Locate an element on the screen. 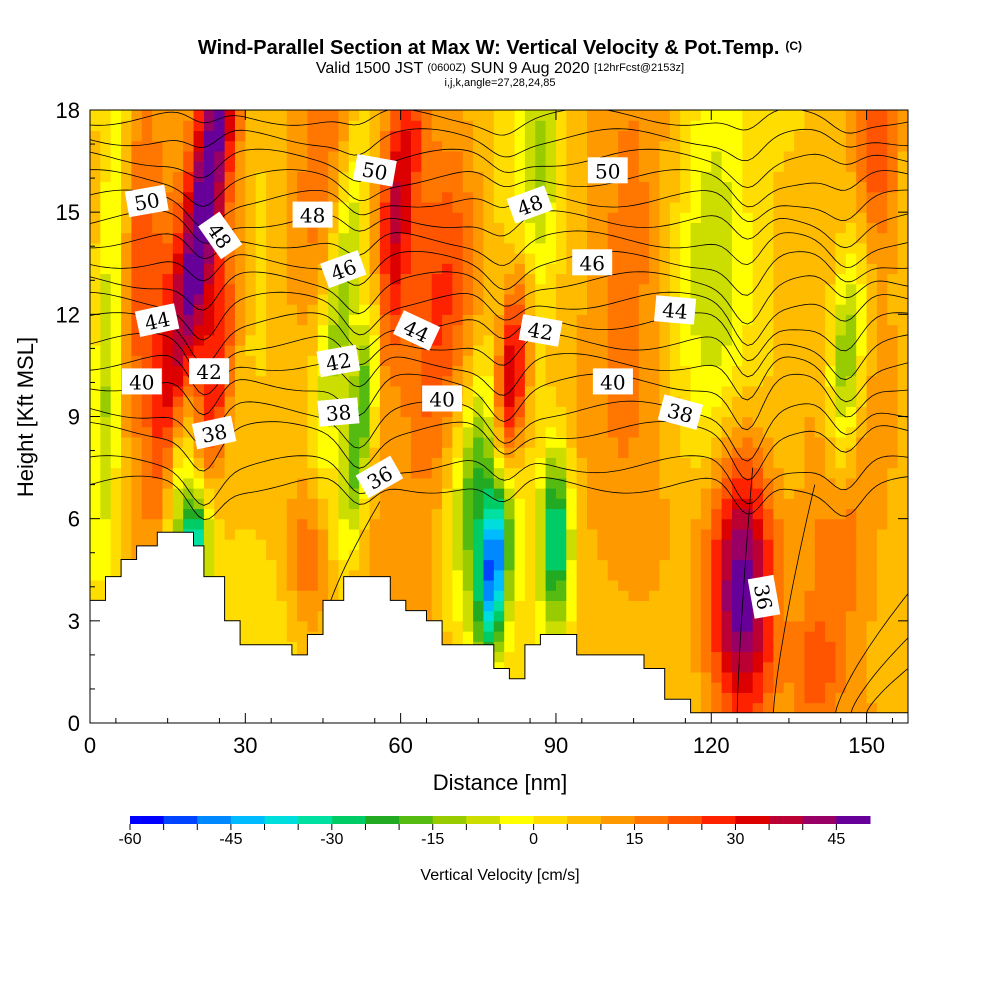 The height and width of the screenshot is (1000, 1000). contour-label-text: 44 is located at coordinates (674, 311).